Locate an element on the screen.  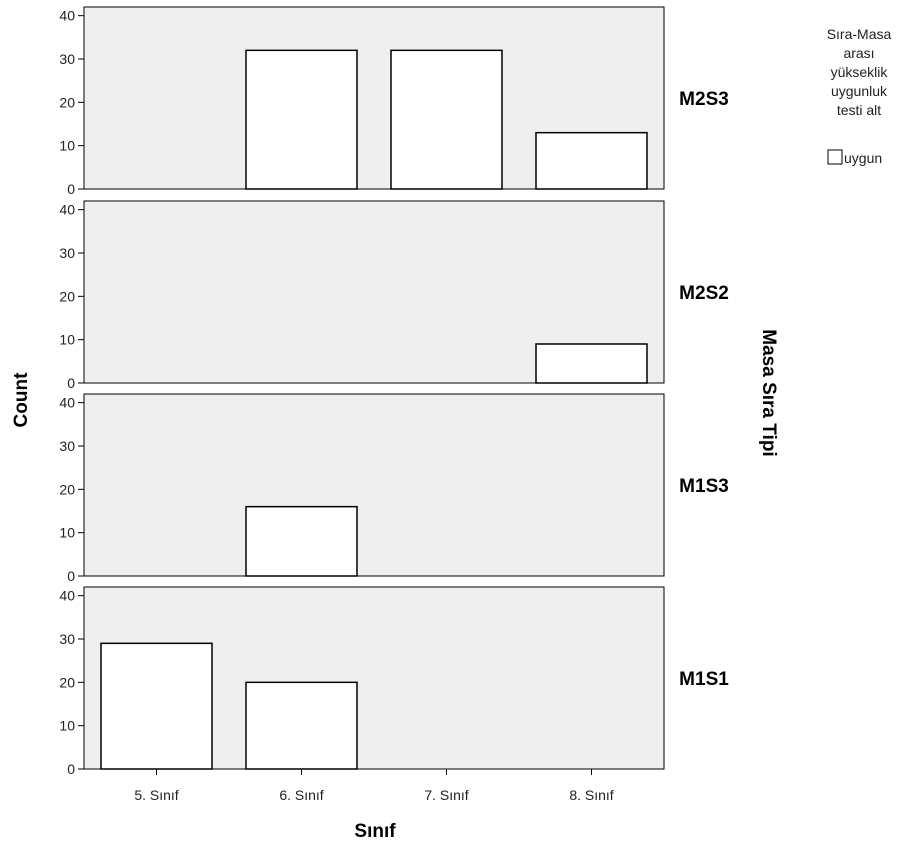
x-tick-label: 6. Sınıf is located at coordinates (301, 795).